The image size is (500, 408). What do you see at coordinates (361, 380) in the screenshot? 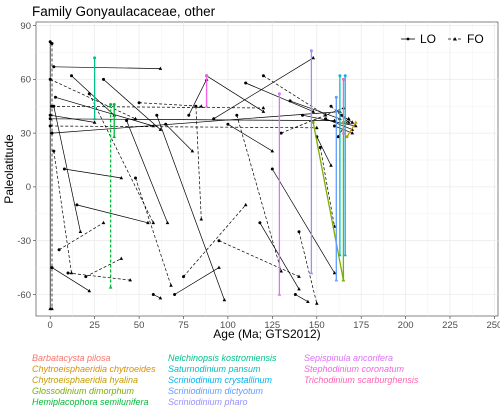
I see `species-legend-item: Trichodinium scarburghensis` at bounding box center [361, 380].